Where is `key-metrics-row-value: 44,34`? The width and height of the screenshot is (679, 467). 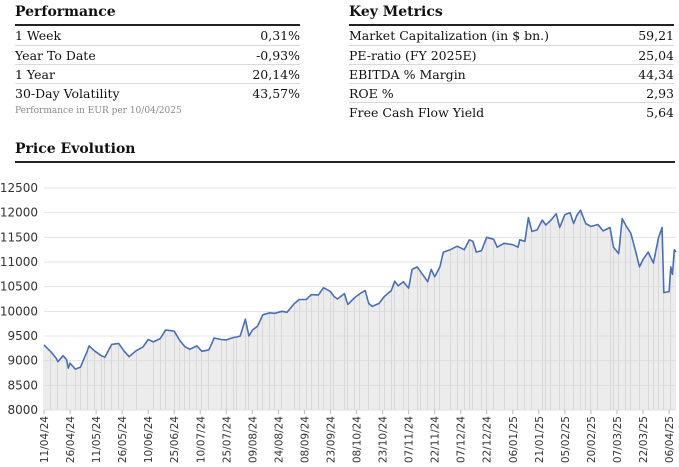
key-metrics-row-value: 44,34 is located at coordinates (656, 74).